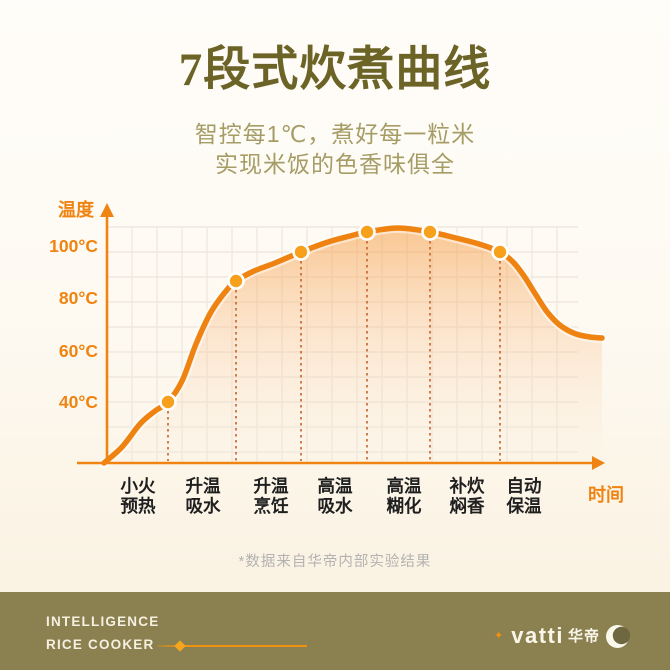  What do you see at coordinates (76, 209) in the screenshot?
I see `y-axis-label: 温度` at bounding box center [76, 209].